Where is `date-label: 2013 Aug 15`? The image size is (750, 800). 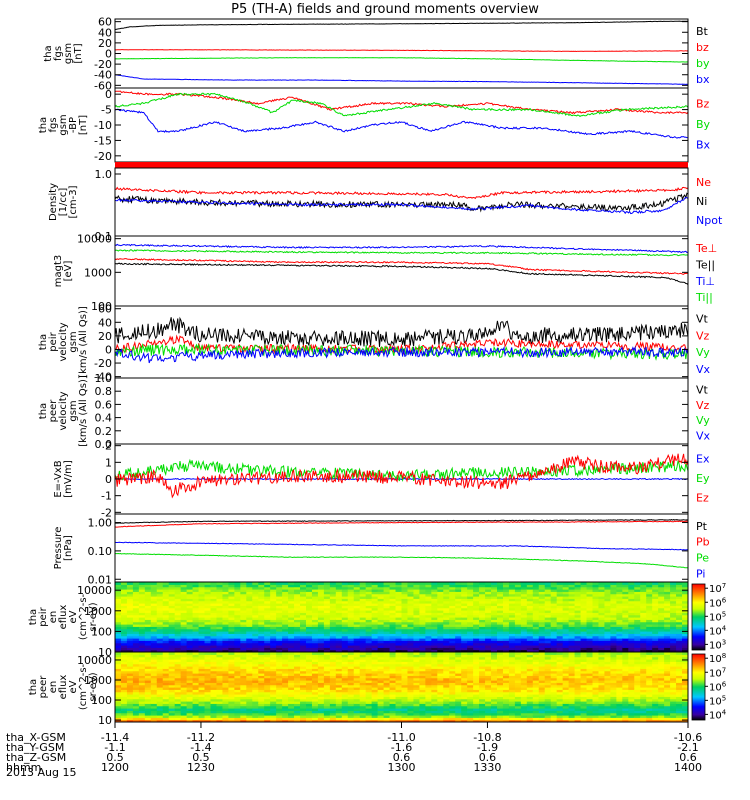 date-label: 2013 Aug 15 is located at coordinates (41, 772).